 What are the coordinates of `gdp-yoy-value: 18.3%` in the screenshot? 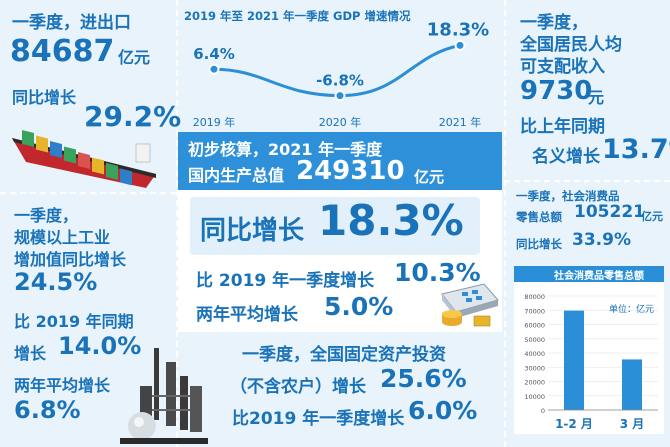 It's located at (391, 220).